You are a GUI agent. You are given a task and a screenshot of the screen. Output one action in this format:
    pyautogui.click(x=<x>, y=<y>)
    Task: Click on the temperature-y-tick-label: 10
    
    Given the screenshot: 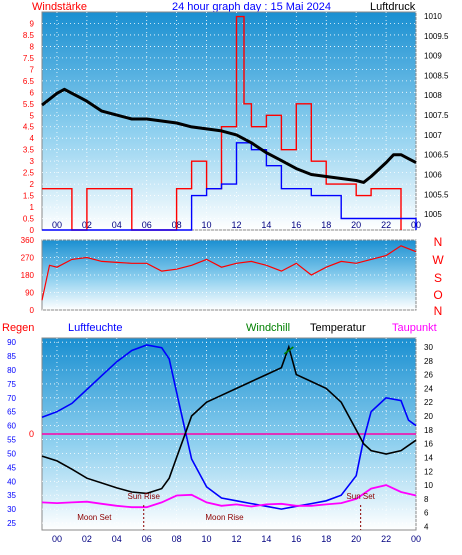 What is the action you would take?
    pyautogui.click(x=428, y=485)
    